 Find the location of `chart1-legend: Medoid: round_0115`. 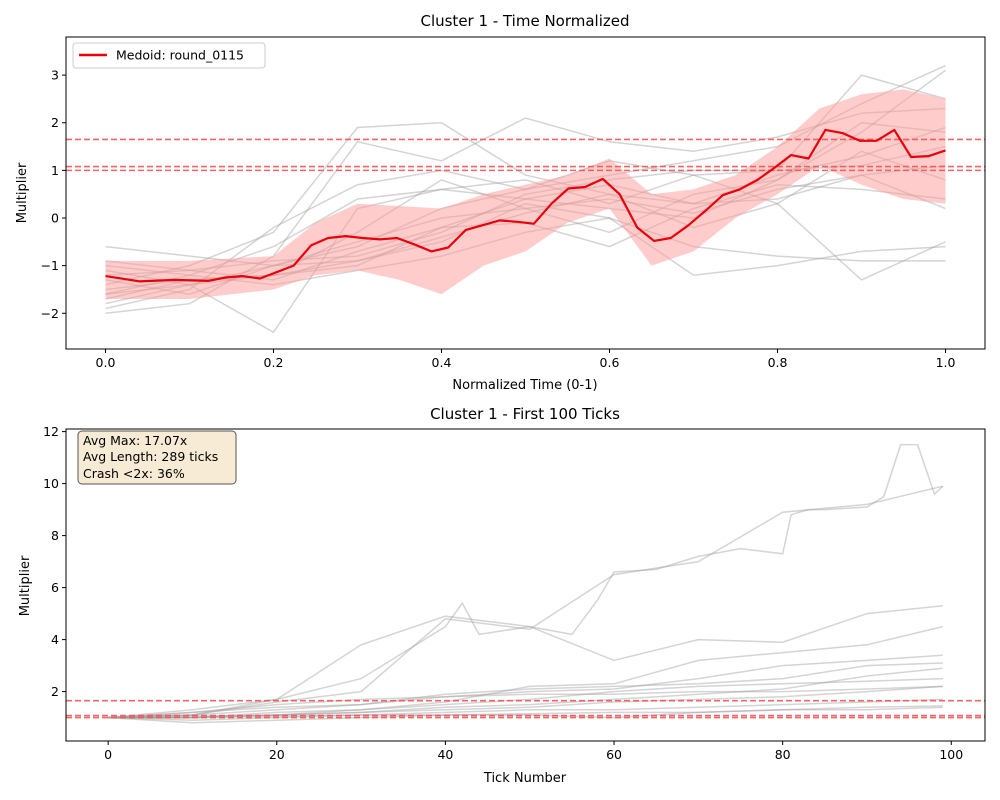

chart1-legend: Medoid: round_0115 is located at coordinates (169, 55).